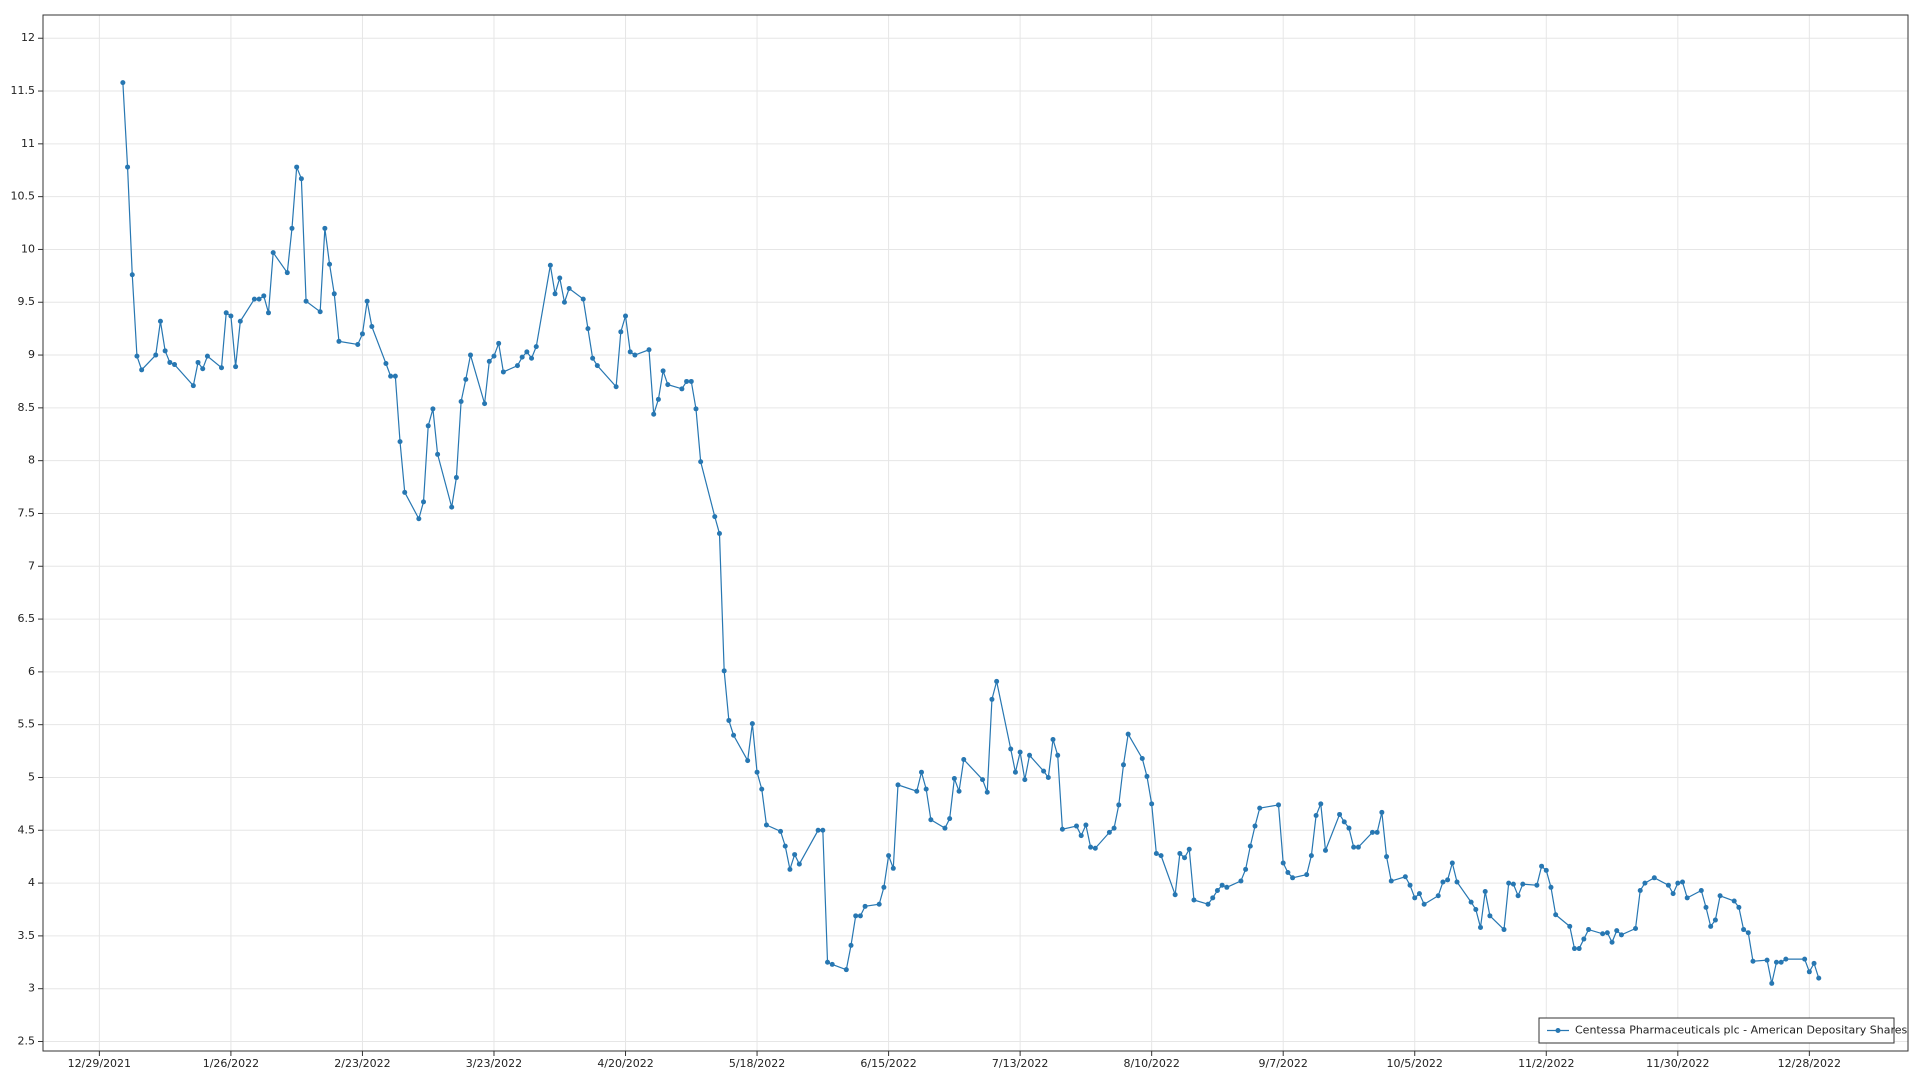 Image resolution: width=1920 pixels, height=1084 pixels. Describe the element at coordinates (27, 512) in the screenshot. I see `y-tick-label: 7.5` at that location.